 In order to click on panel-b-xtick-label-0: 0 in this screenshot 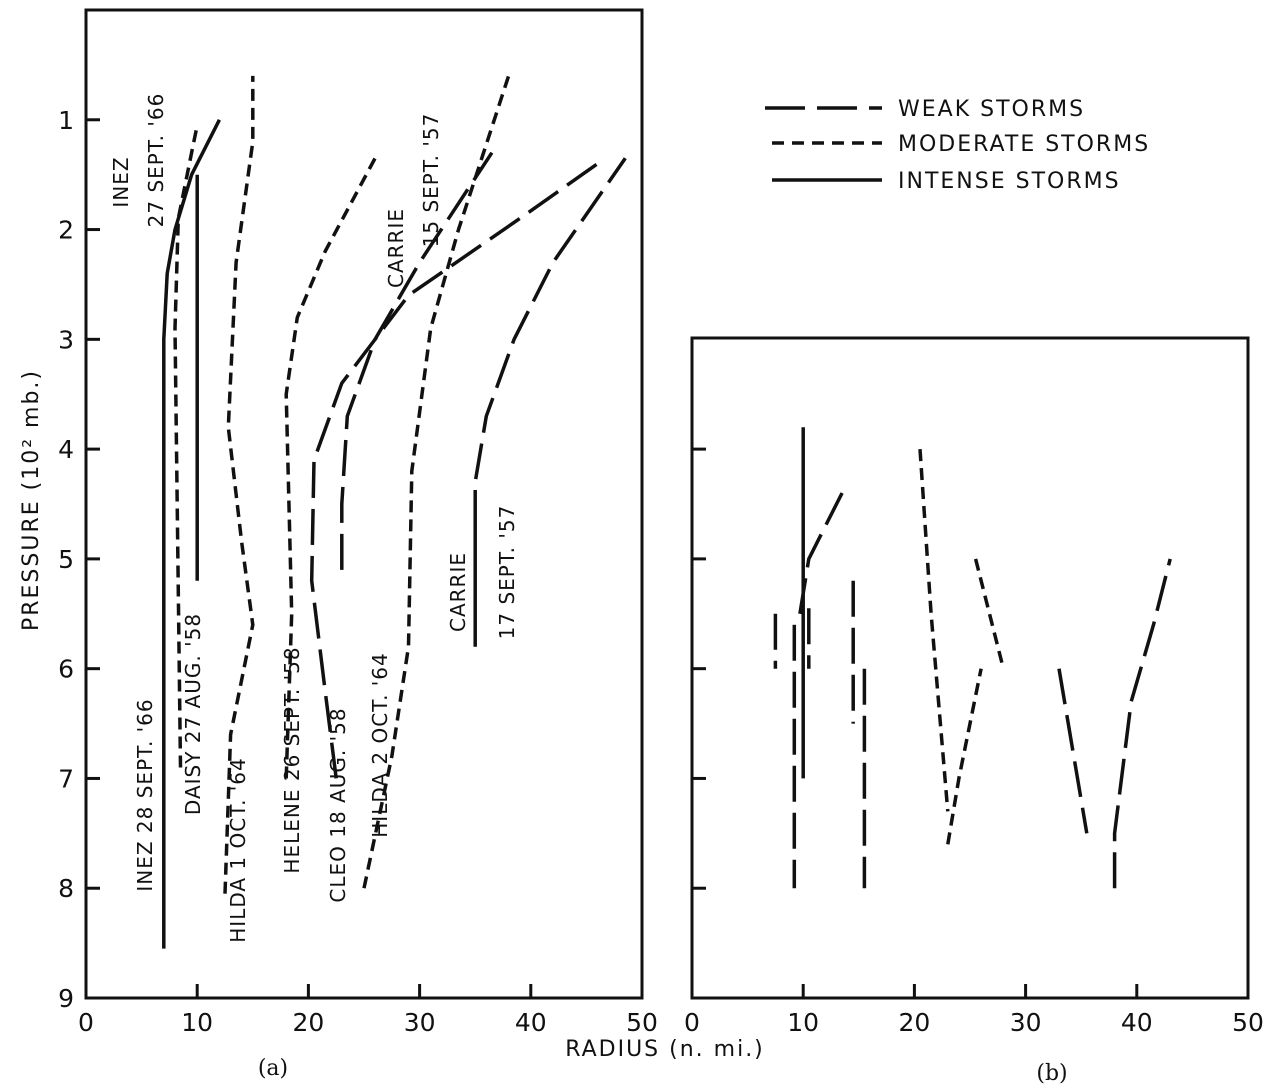, I will do `click(692, 1022)`.